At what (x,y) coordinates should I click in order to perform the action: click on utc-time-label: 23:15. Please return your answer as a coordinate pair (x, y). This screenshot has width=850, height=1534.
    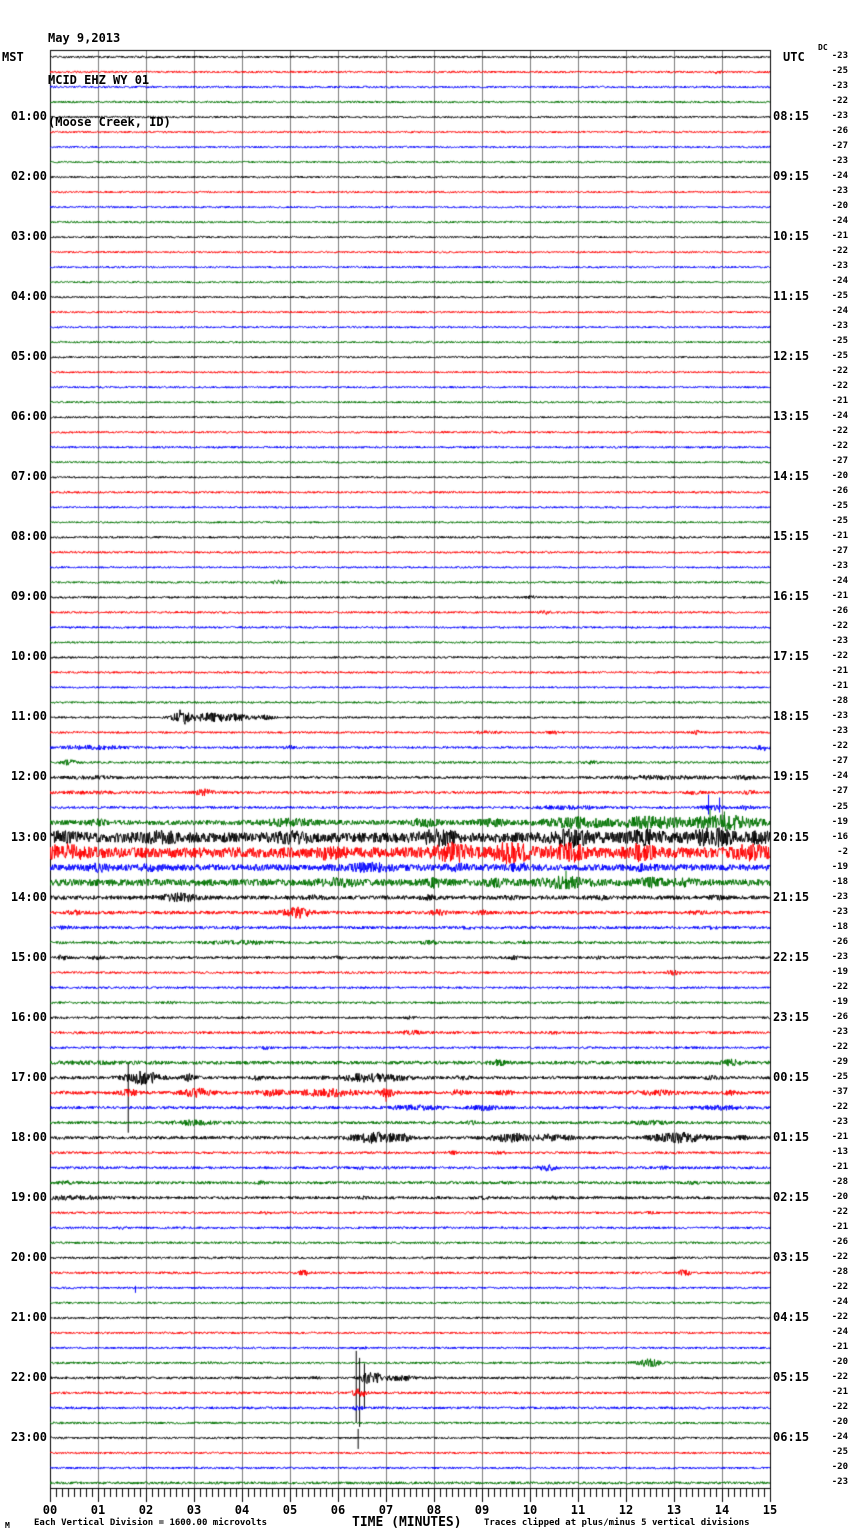
    Looking at the image, I should click on (791, 1016).